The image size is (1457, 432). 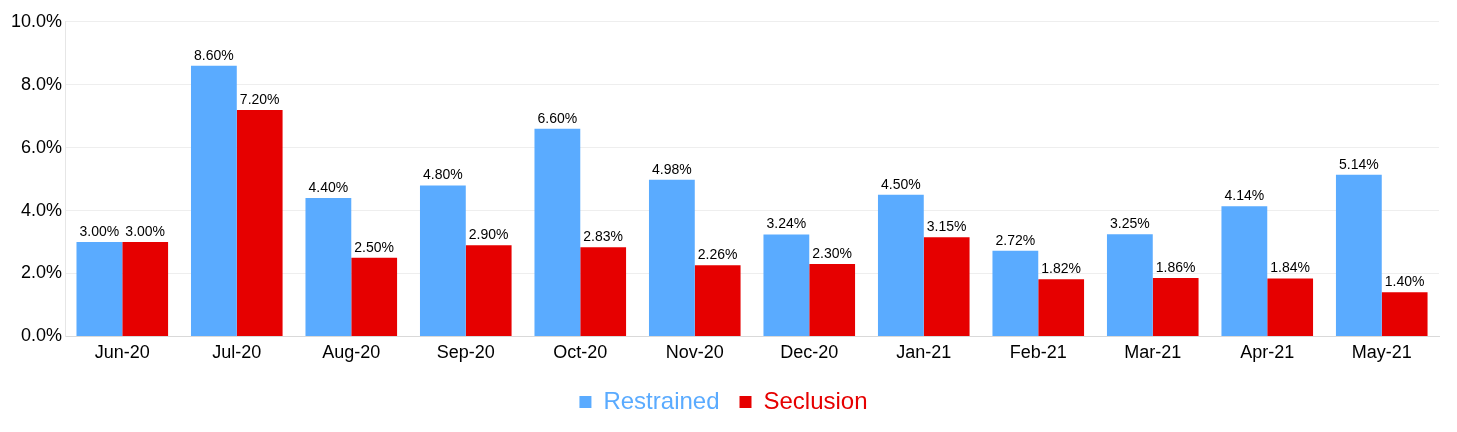 What do you see at coordinates (946, 226) in the screenshot?
I see `data-label: 3.15%` at bounding box center [946, 226].